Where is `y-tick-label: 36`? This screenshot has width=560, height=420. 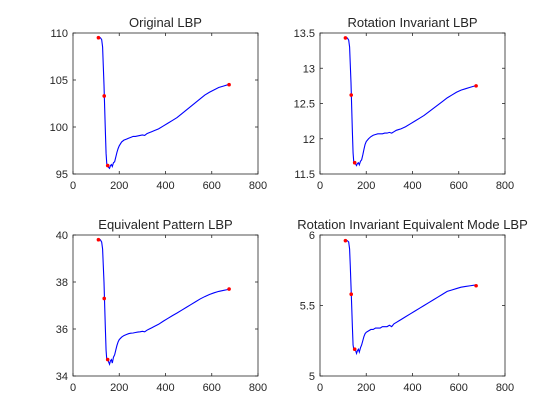
y-tick-label: 36 is located at coordinates (62, 330).